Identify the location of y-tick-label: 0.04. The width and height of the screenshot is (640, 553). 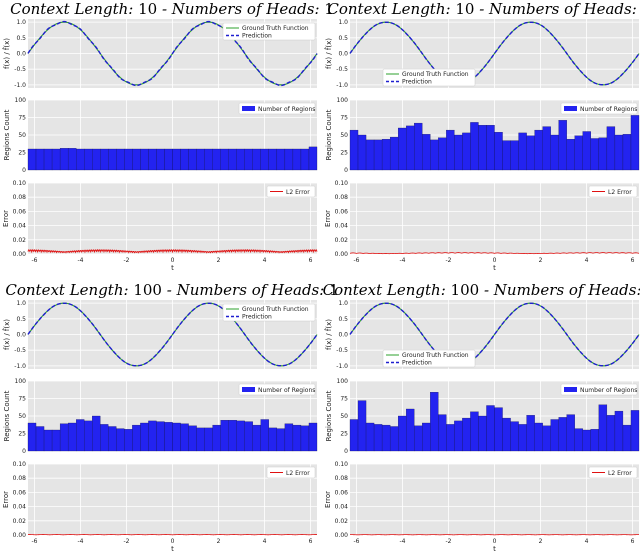
(342, 507).